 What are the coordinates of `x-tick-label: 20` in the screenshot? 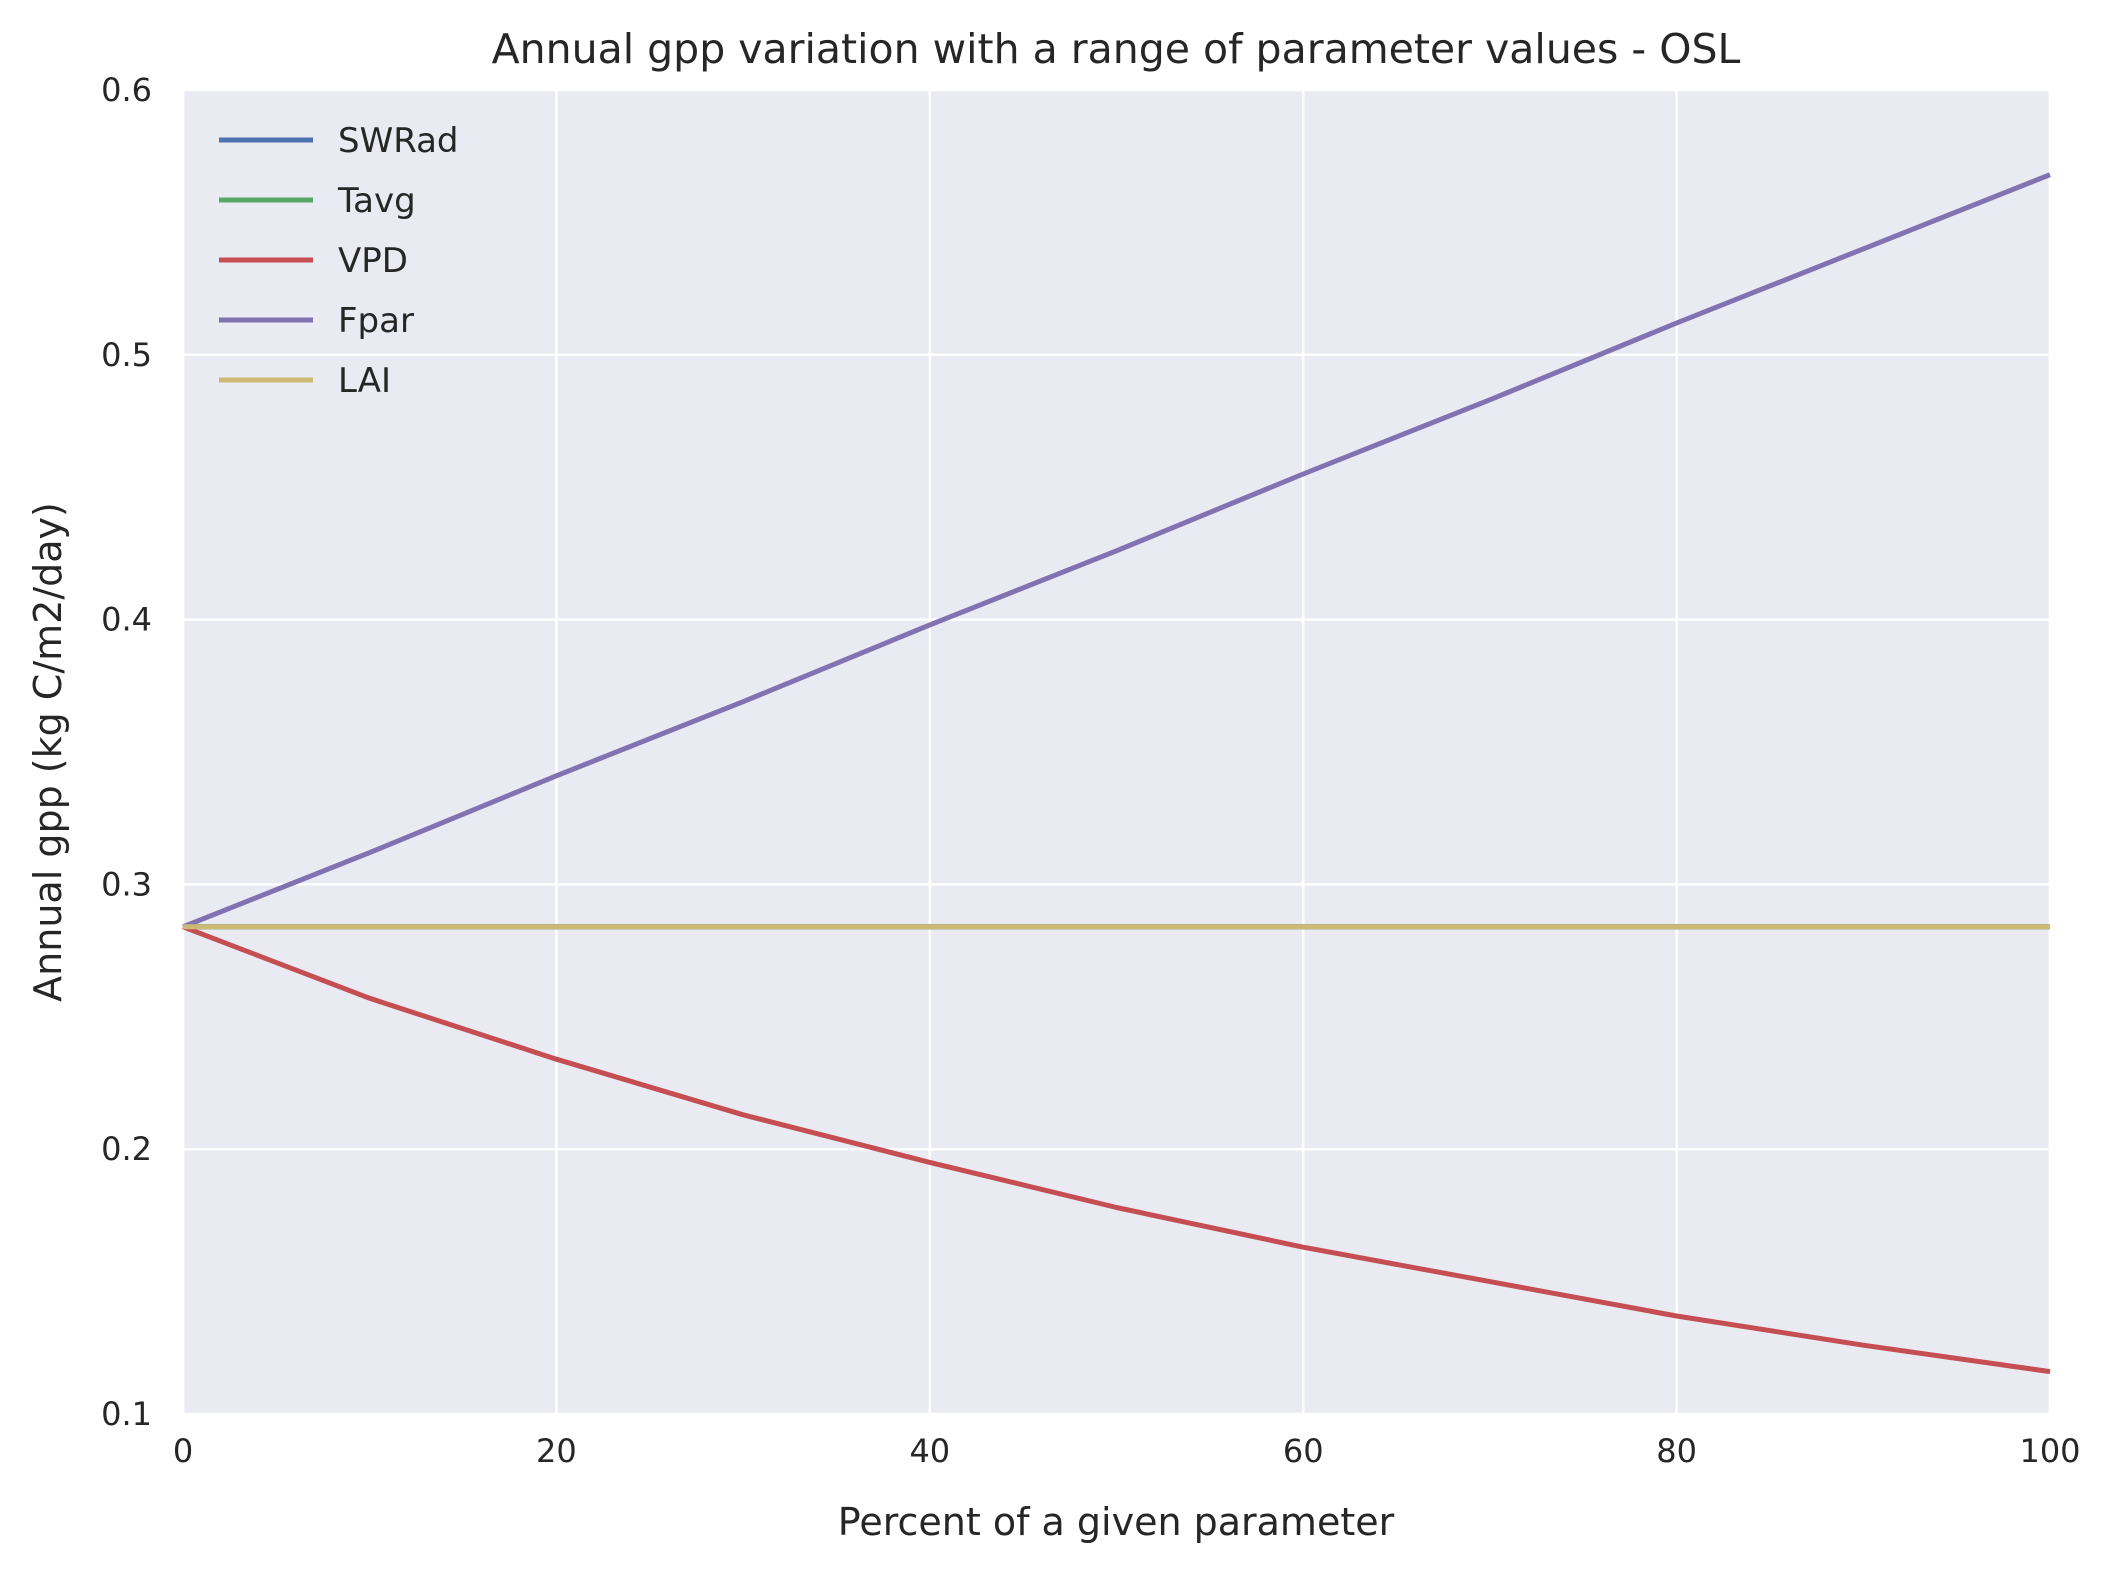 It's located at (556, 1451).